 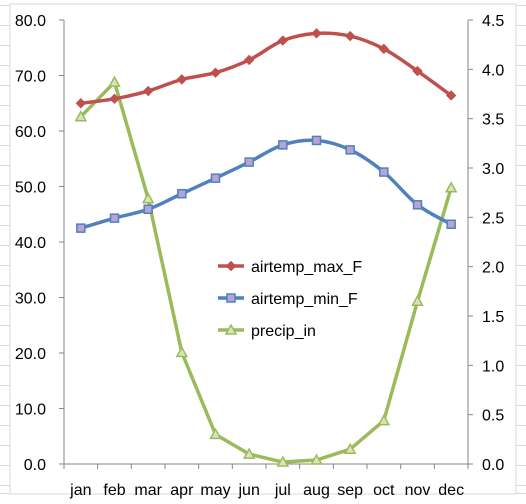 What do you see at coordinates (30, 21) in the screenshot?
I see `left-tick-label: 80.0` at bounding box center [30, 21].